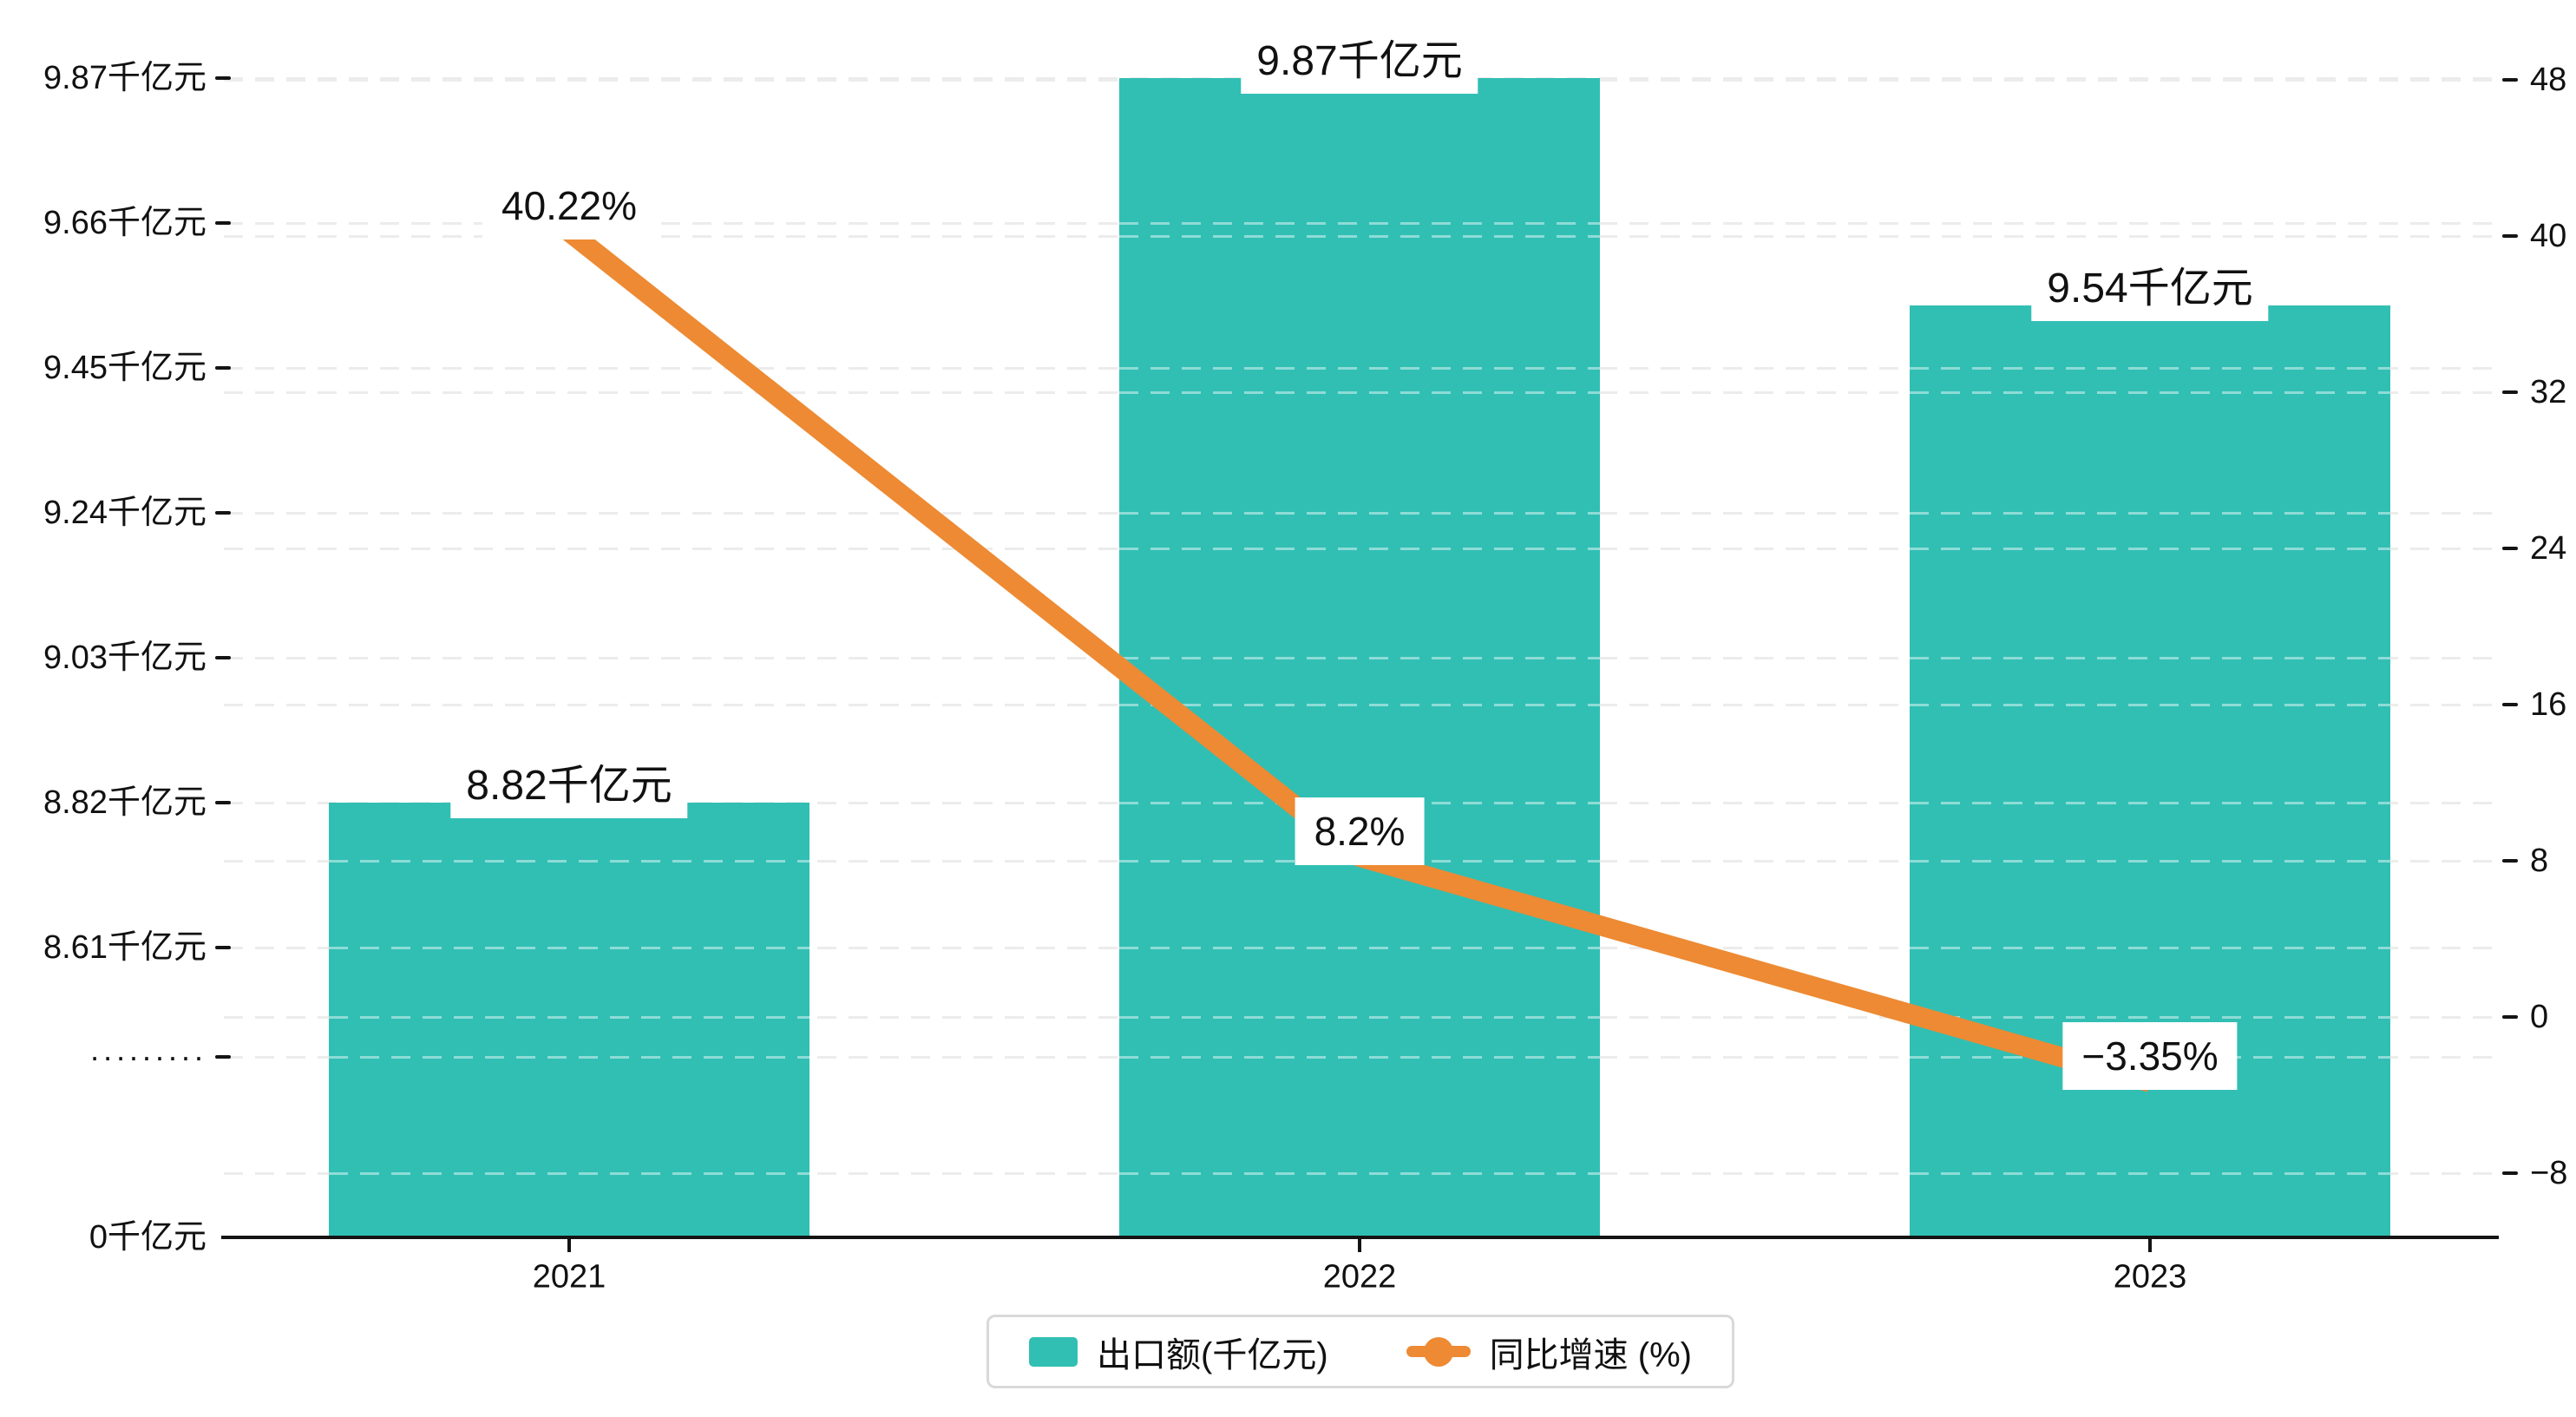 This screenshot has height=1417, width=2576. I want to click on legend-item-growth: 同比增速 (%), so click(1549, 1352).